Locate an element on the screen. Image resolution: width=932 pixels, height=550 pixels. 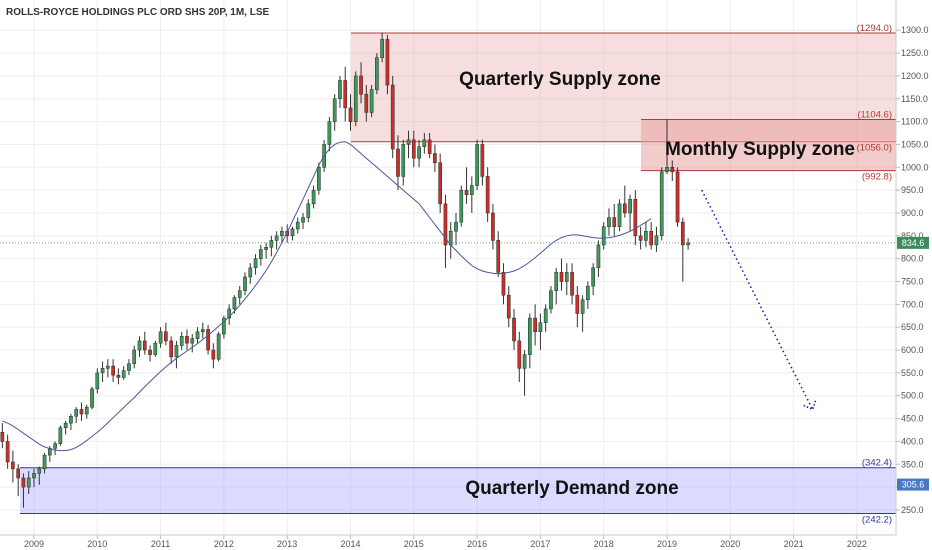
y-tick-label: 550.0 is located at coordinates (912, 373).